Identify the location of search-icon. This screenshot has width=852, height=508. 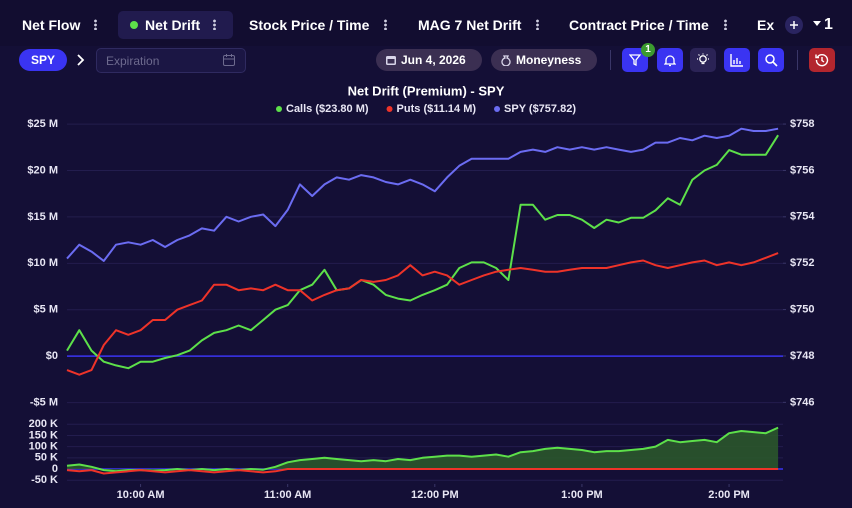
(771, 60).